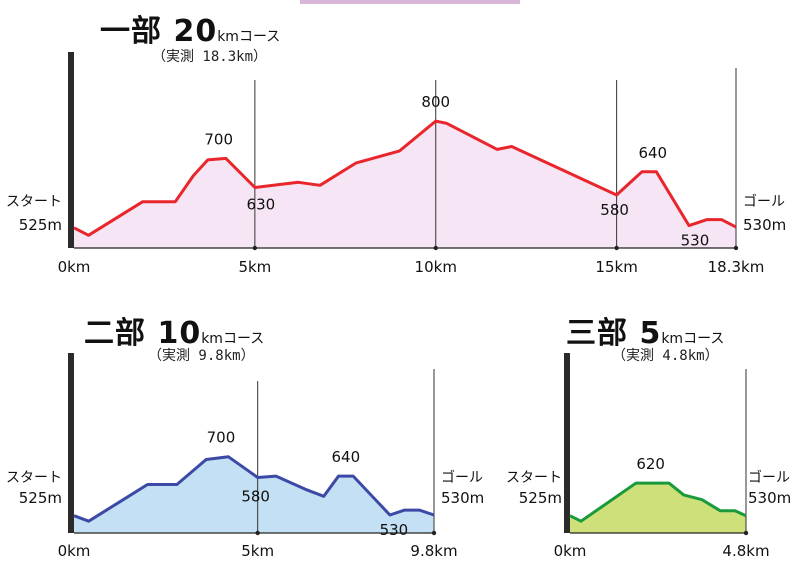 The width and height of the screenshot is (795, 563). I want to click on elevation-label-1-5: 530, so click(695, 241).